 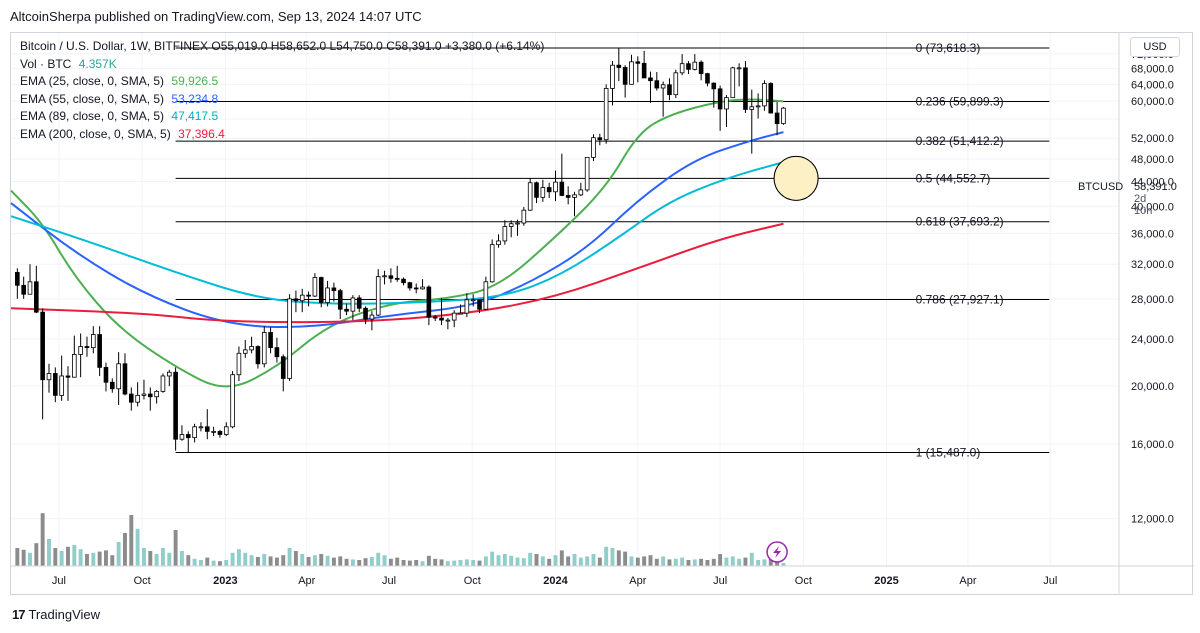 What do you see at coordinates (282, 117) in the screenshot?
I see `ema-row-89: EMA (89, close, 0, SMA, 5) 47,417.5` at bounding box center [282, 117].